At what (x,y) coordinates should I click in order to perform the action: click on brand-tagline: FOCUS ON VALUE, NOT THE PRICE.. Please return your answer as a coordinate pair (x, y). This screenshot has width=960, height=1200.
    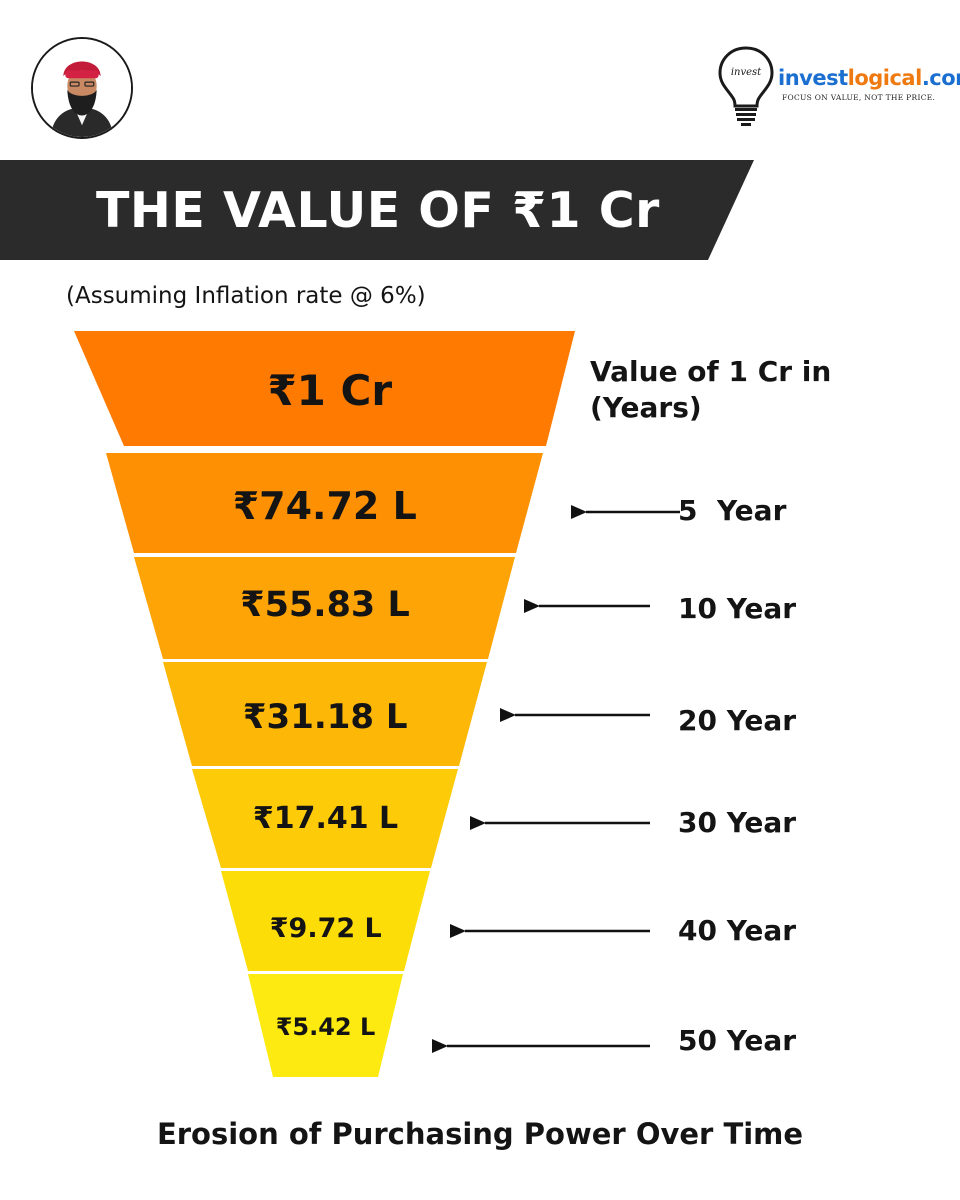
    Looking at the image, I should click on (859, 97).